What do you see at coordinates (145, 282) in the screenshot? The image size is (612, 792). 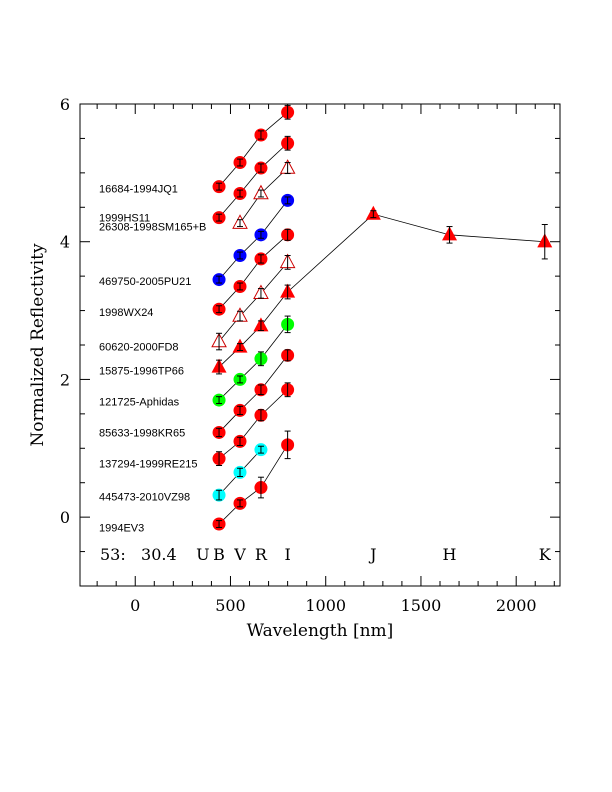 I see `series-label: 469750-2005PU21` at bounding box center [145, 282].